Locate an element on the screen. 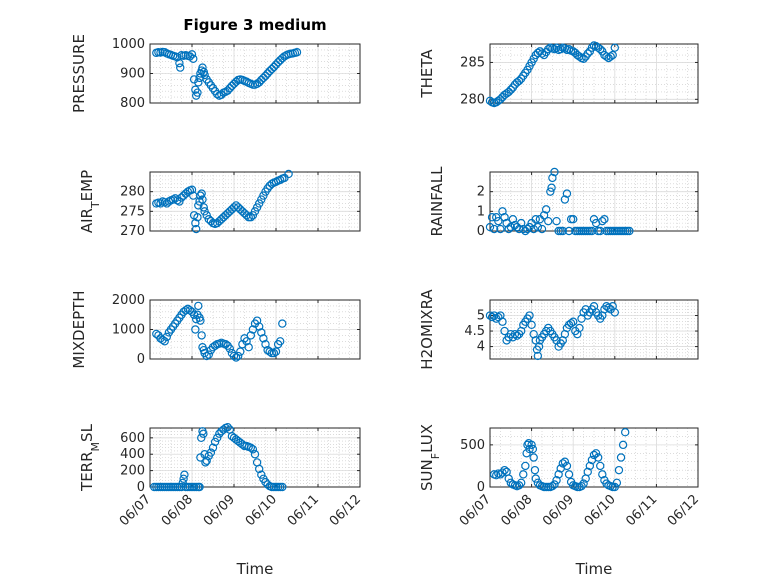 This screenshot has width=778, height=583. axes-background is located at coordinates (594, 201).